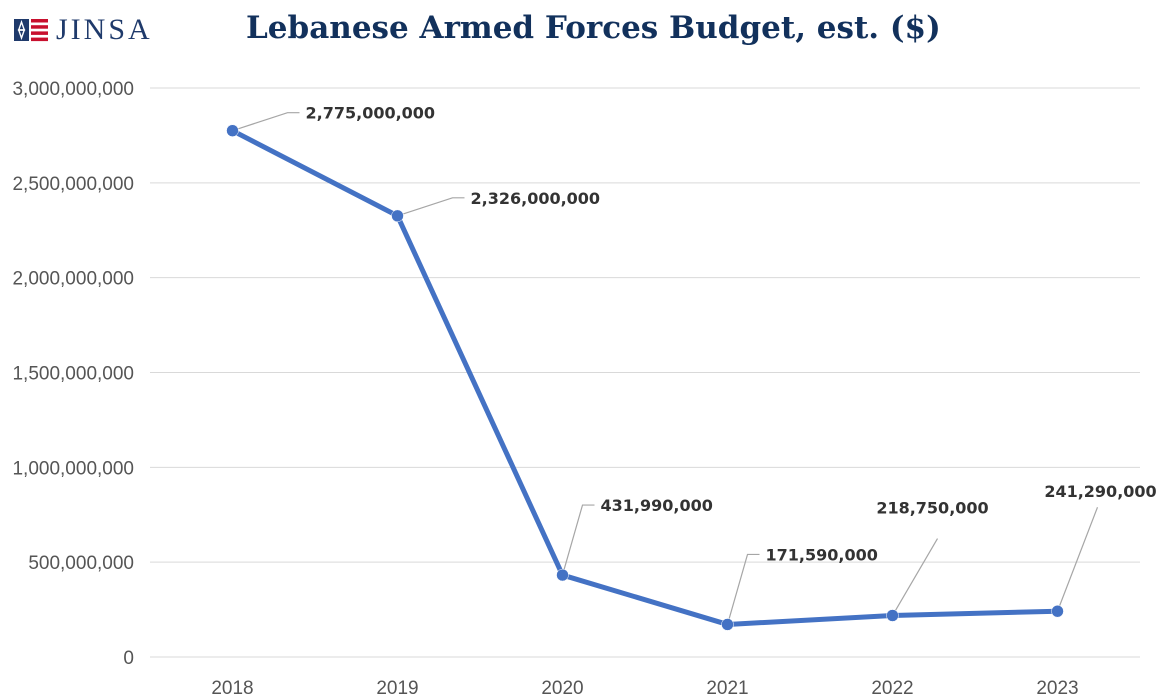  I want to click on y-tick-label: 500,000,000, so click(81, 563).